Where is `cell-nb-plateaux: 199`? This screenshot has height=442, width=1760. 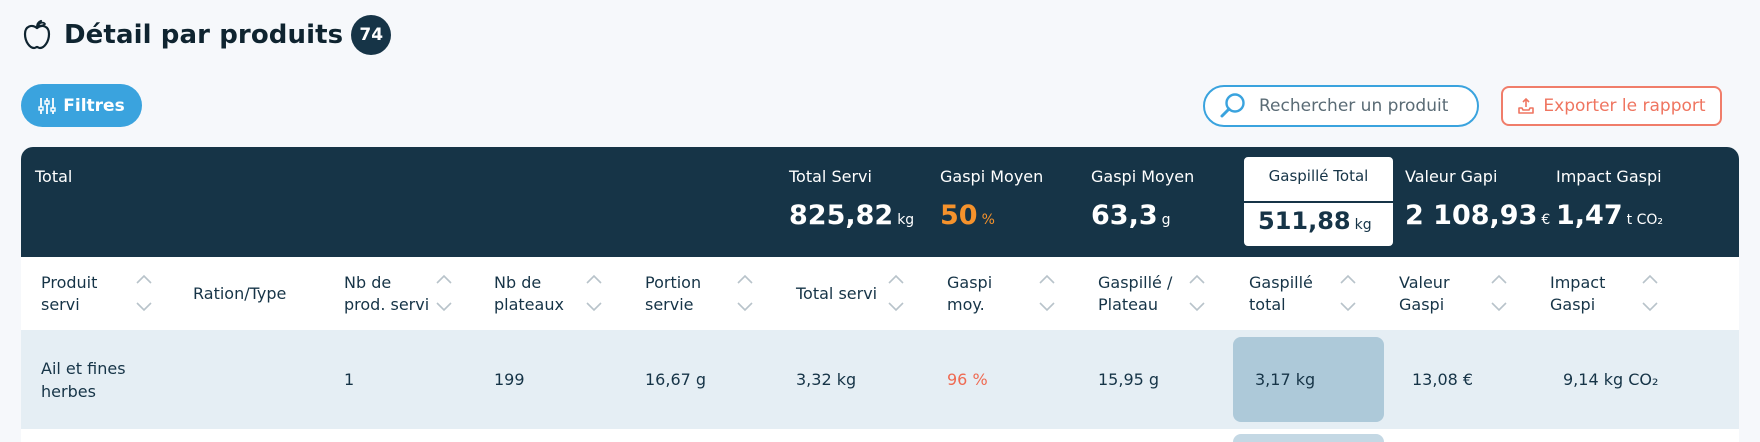
cell-nb-plateaux: 199 is located at coordinates (509, 379).